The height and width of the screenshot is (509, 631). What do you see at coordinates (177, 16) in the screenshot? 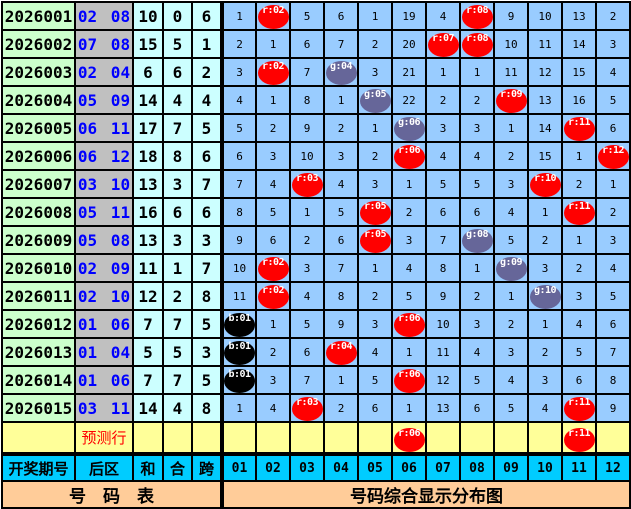
I see `combo-value: 0` at bounding box center [177, 16].